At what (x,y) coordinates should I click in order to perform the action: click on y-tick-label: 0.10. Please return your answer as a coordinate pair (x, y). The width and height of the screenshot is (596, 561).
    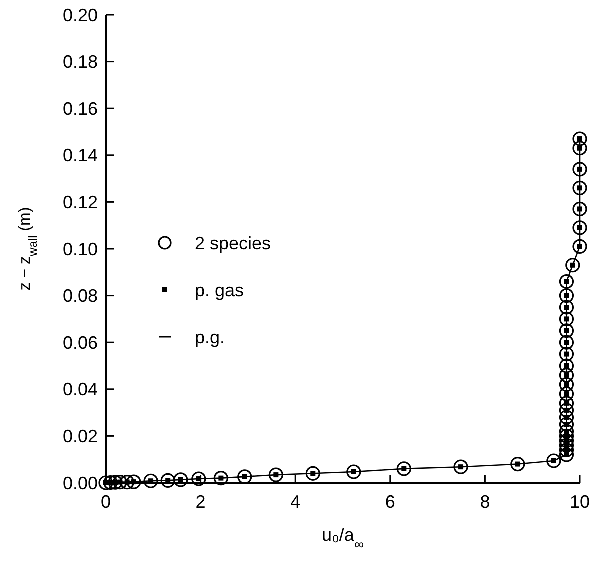
    Looking at the image, I should click on (80, 249).